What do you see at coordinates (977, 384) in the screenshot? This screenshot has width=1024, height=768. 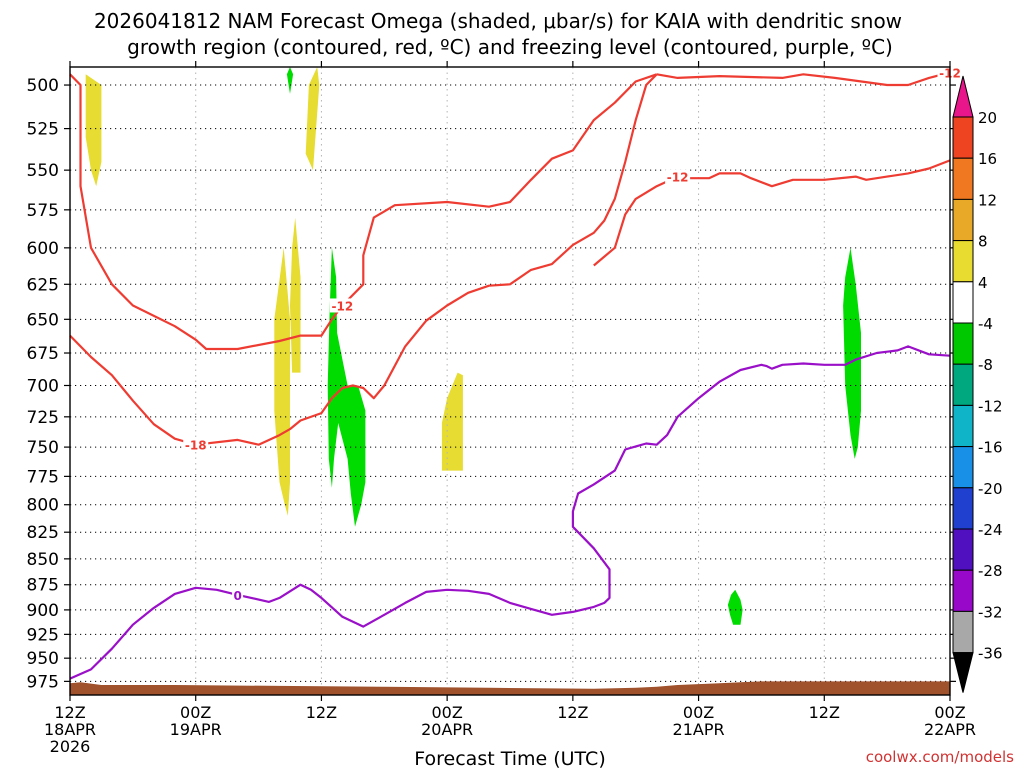 I see `colorbar: 20 16 12 8 4 -4 -8 -12 -16 -20 -24 -28 -32 -36` at bounding box center [977, 384].